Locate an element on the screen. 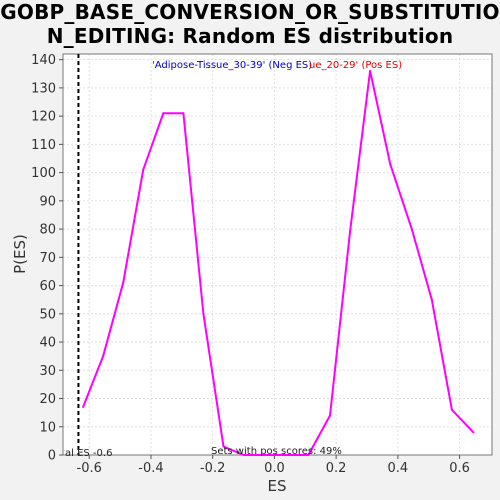  legend-neg-label: 'Adipose-Tissue_30-39' (Neg ES) is located at coordinates (232, 65).